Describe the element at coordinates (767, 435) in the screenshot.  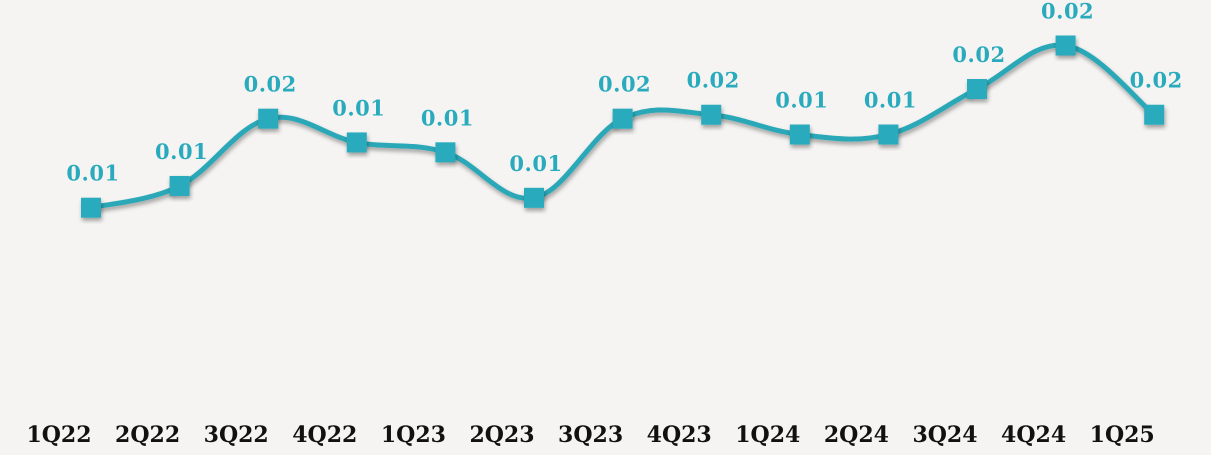
I see `x-axis-tick-label: 1Q24` at that location.